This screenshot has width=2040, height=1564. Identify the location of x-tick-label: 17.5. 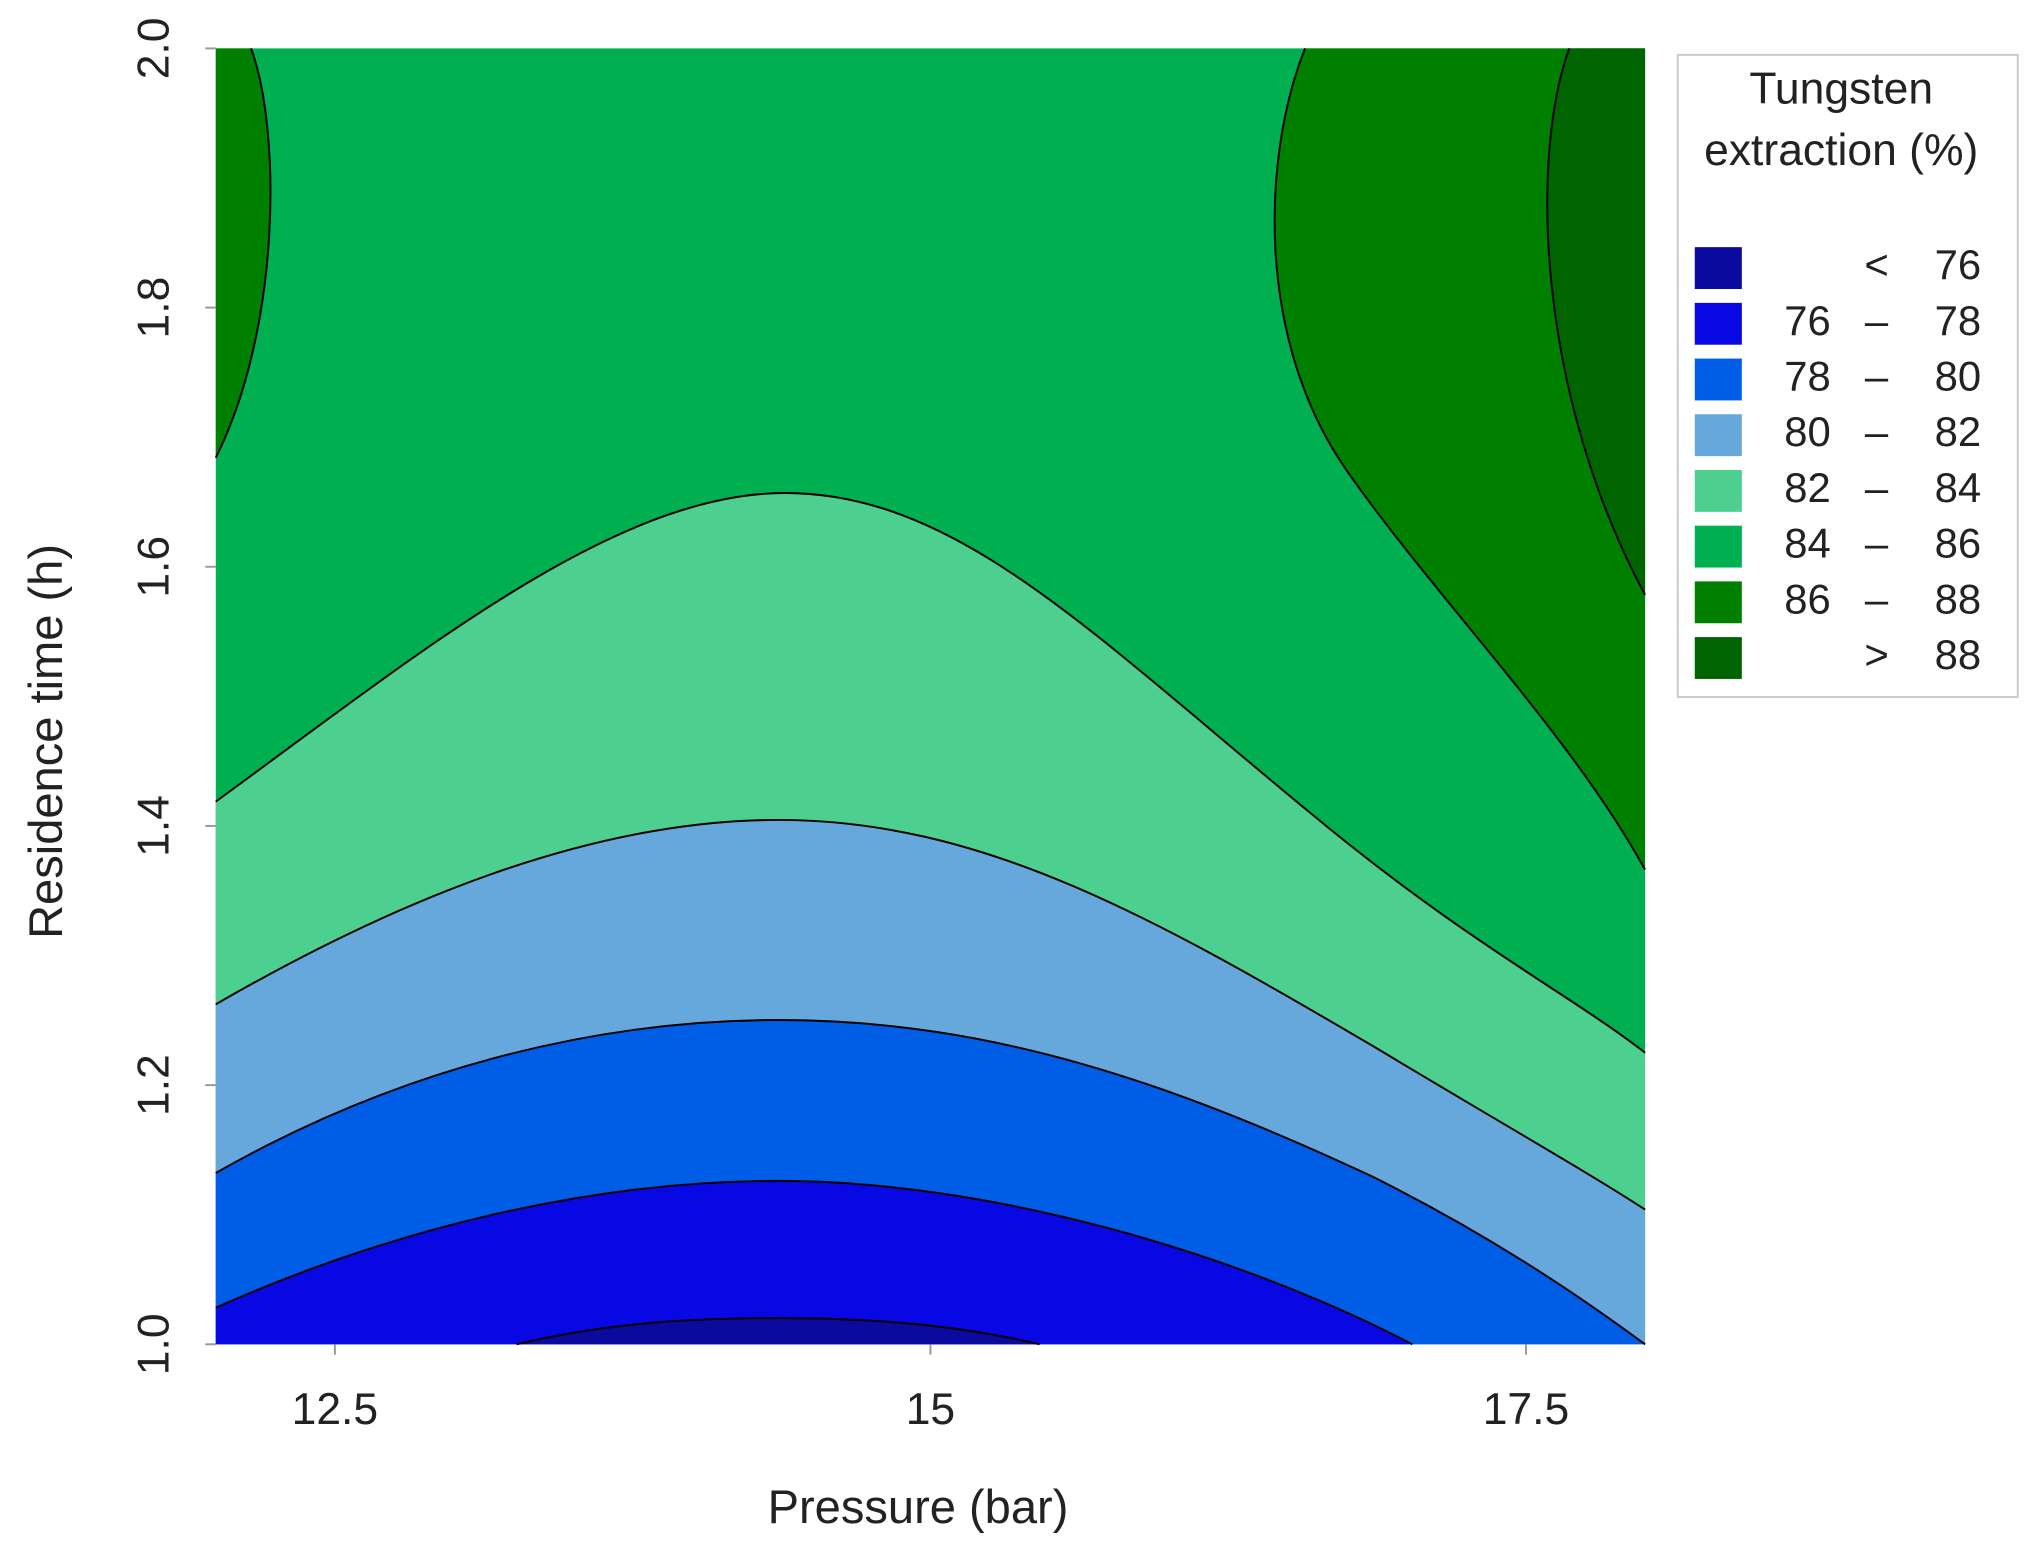
(1526, 1409).